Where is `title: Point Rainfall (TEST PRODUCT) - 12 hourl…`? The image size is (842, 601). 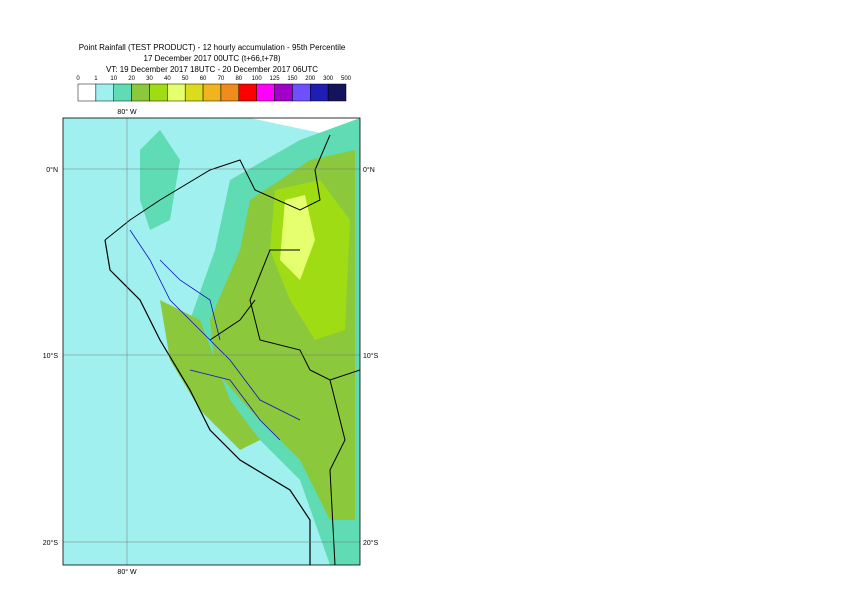
title: Point Rainfall (TEST PRODUCT) - 12 hourl… is located at coordinates (212, 47).